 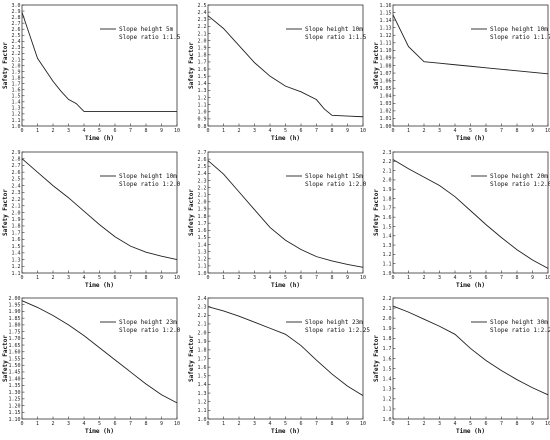 I want to click on y-tick-label: 1.10, so click(x=385, y=51).